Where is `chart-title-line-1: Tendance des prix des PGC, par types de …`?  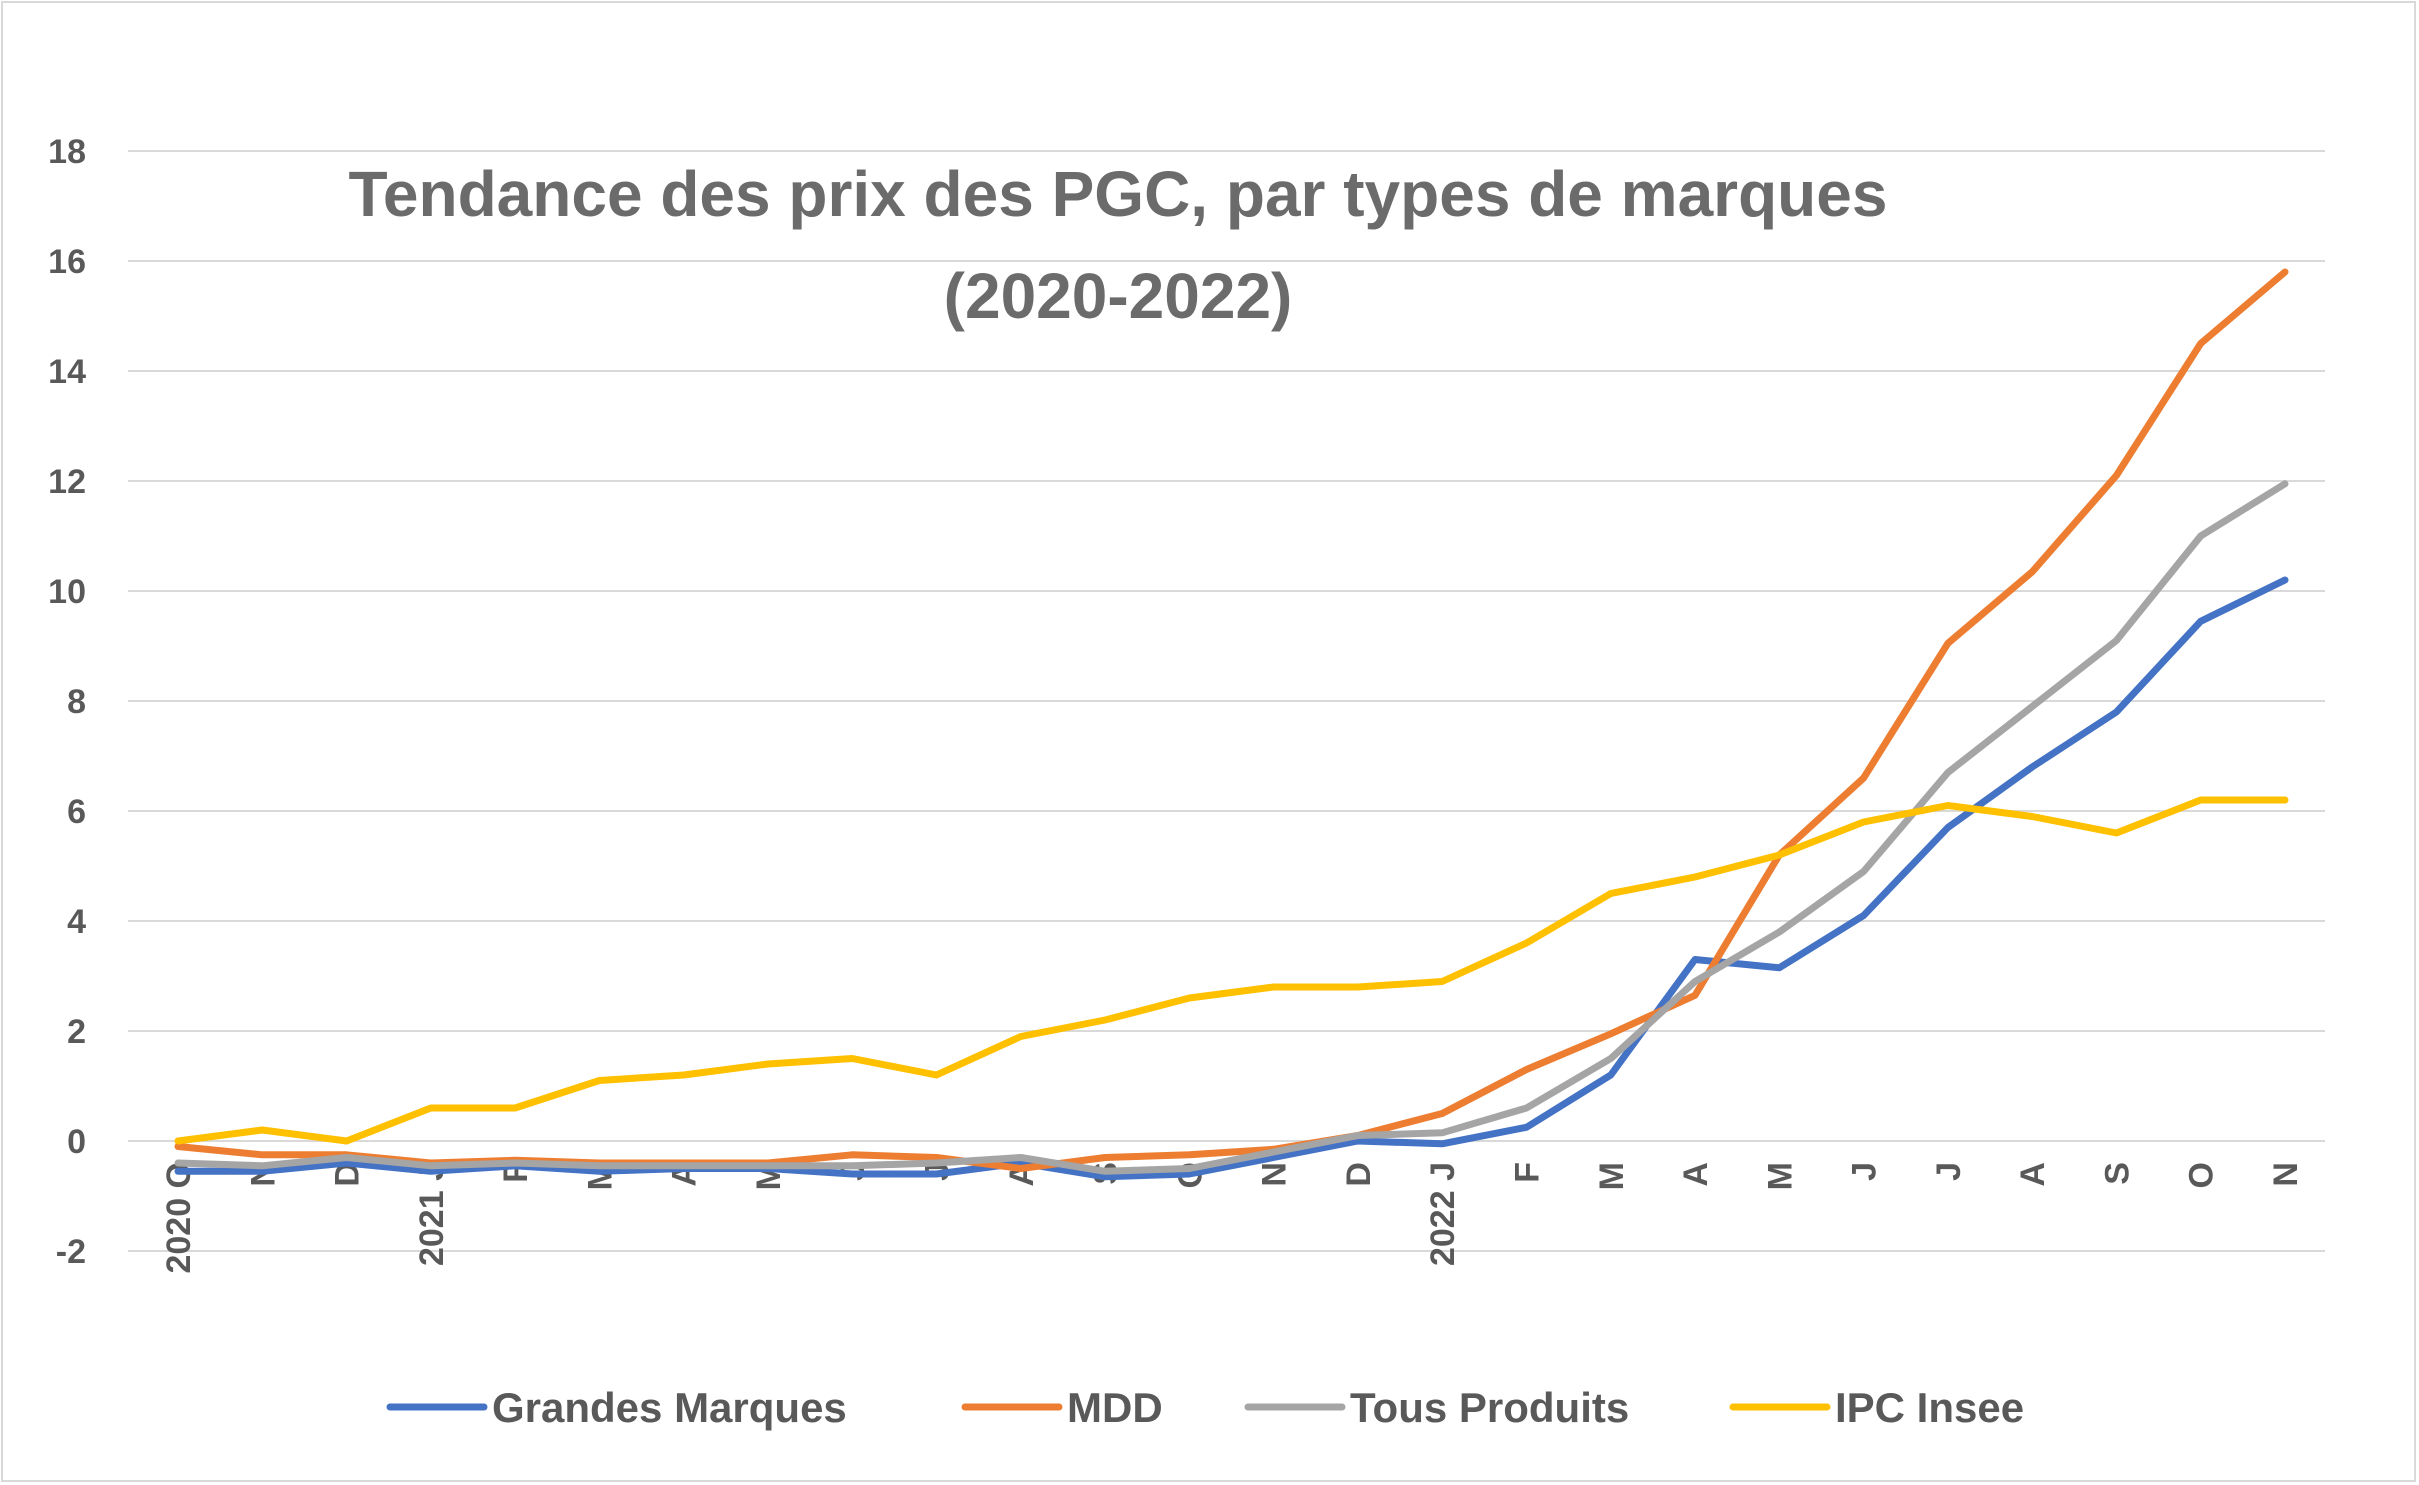
chart-title-line-1: Tendance des prix des PGC, par types de … is located at coordinates (1118, 194).